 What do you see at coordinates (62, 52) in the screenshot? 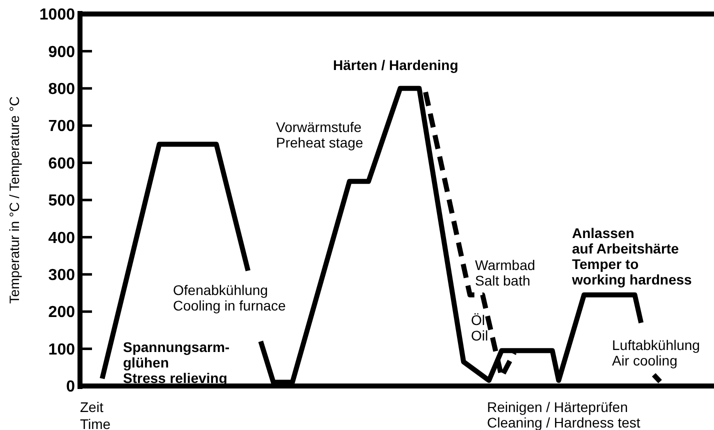
I see `y-tick-label: 900` at bounding box center [62, 52].